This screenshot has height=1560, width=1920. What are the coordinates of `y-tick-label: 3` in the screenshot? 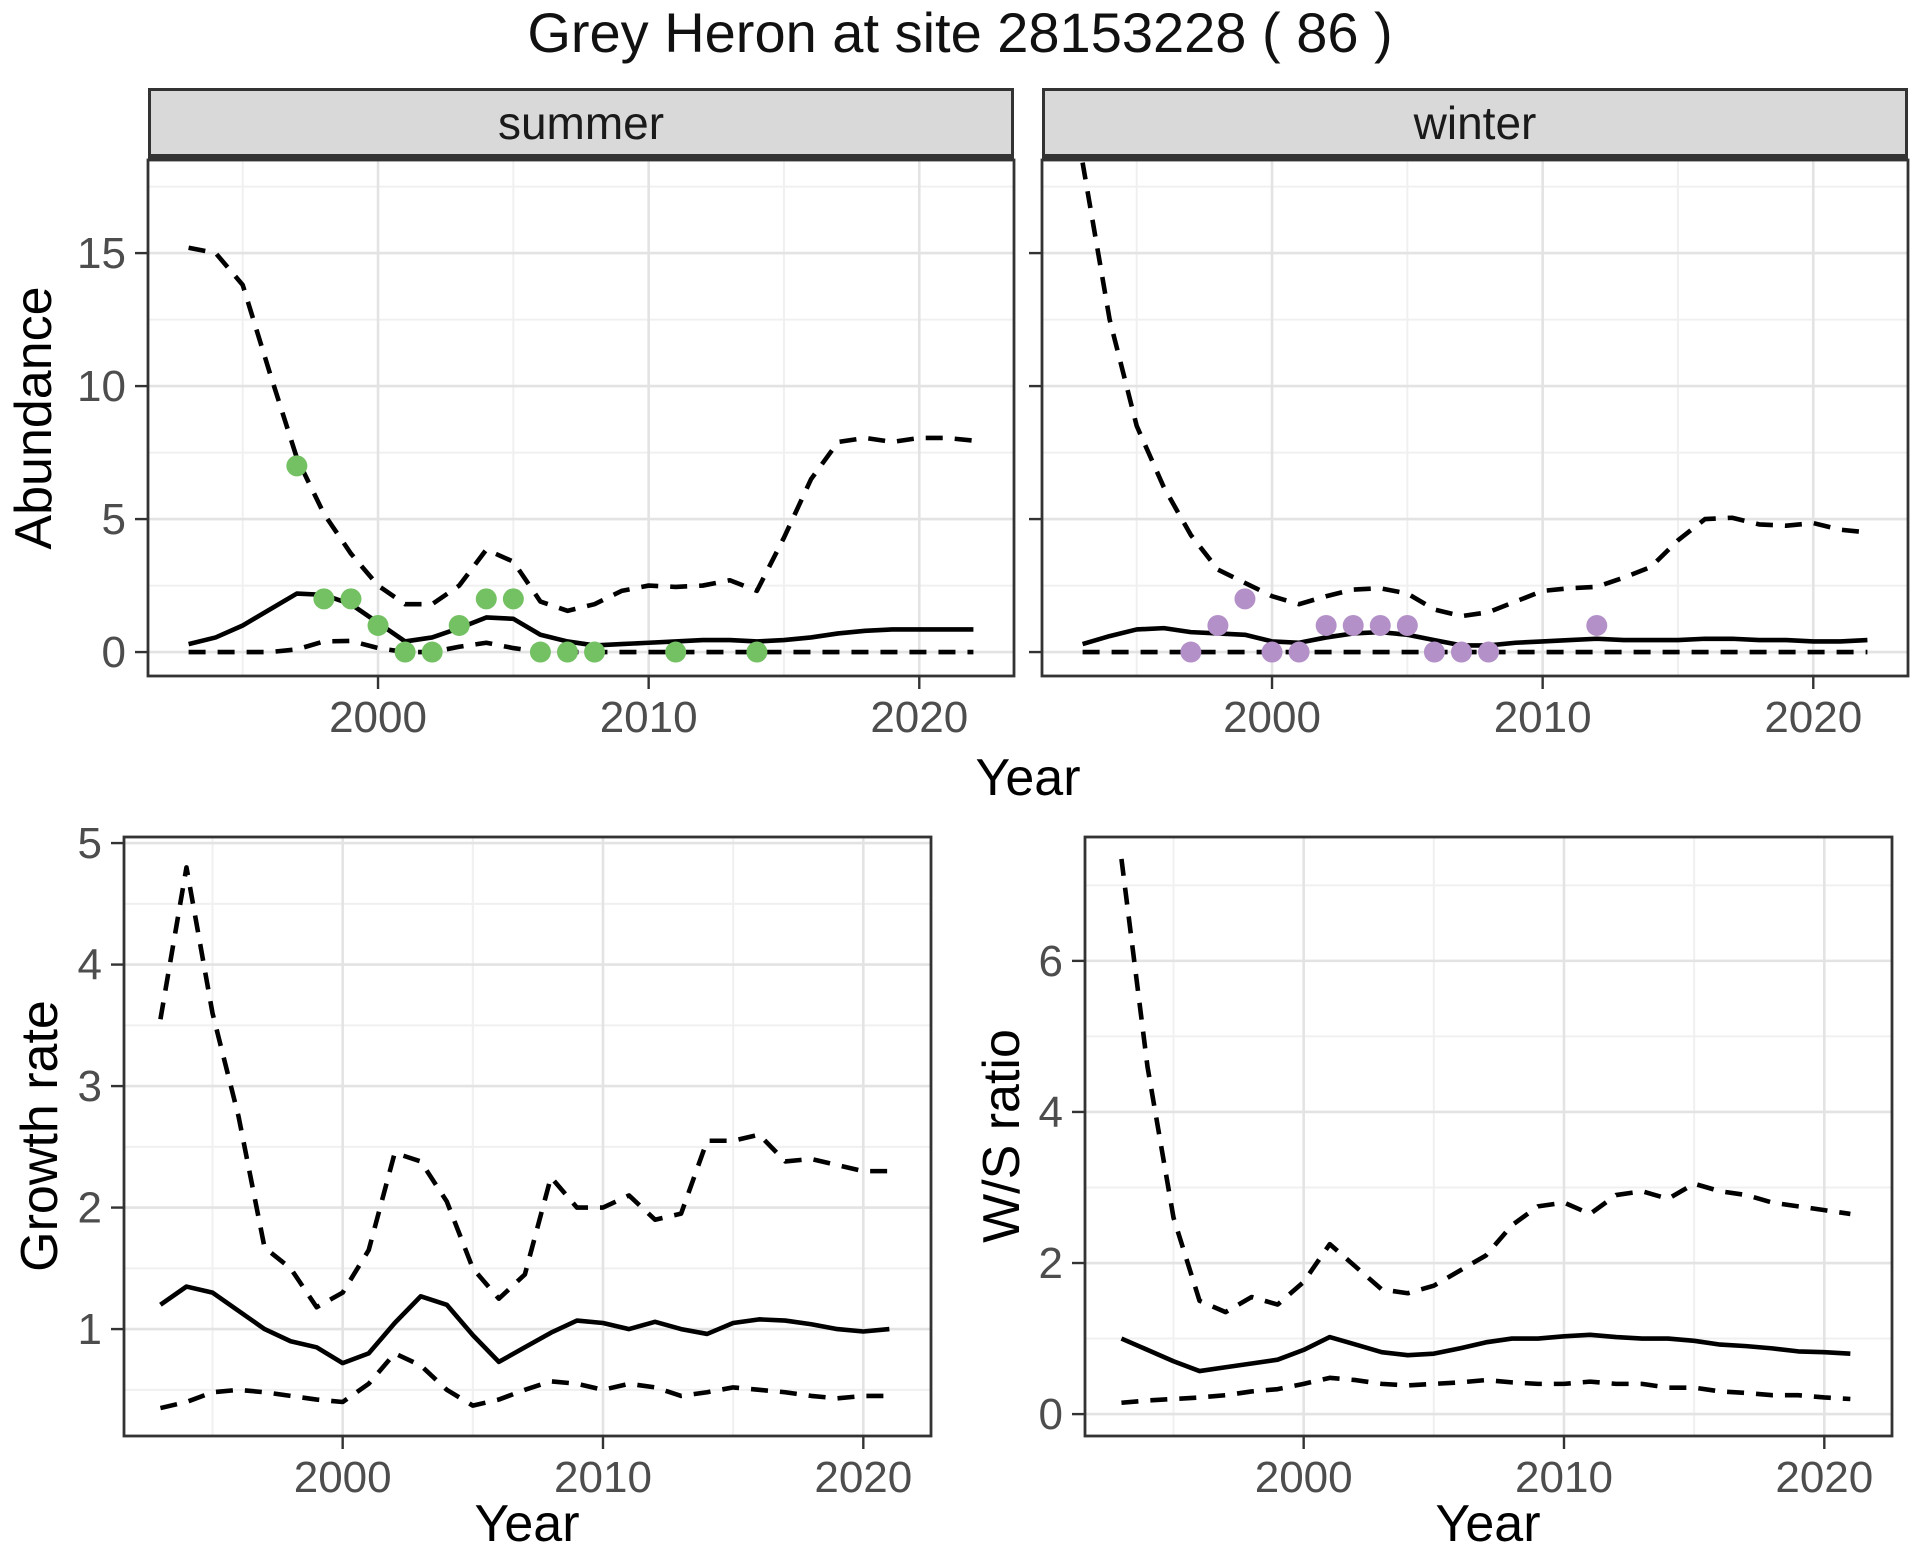 It's located at (90, 1086).